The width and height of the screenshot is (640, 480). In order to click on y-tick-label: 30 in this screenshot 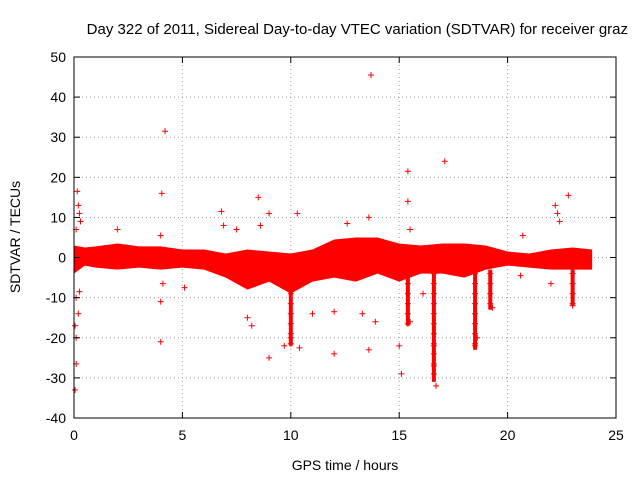, I will do `click(58, 137)`.